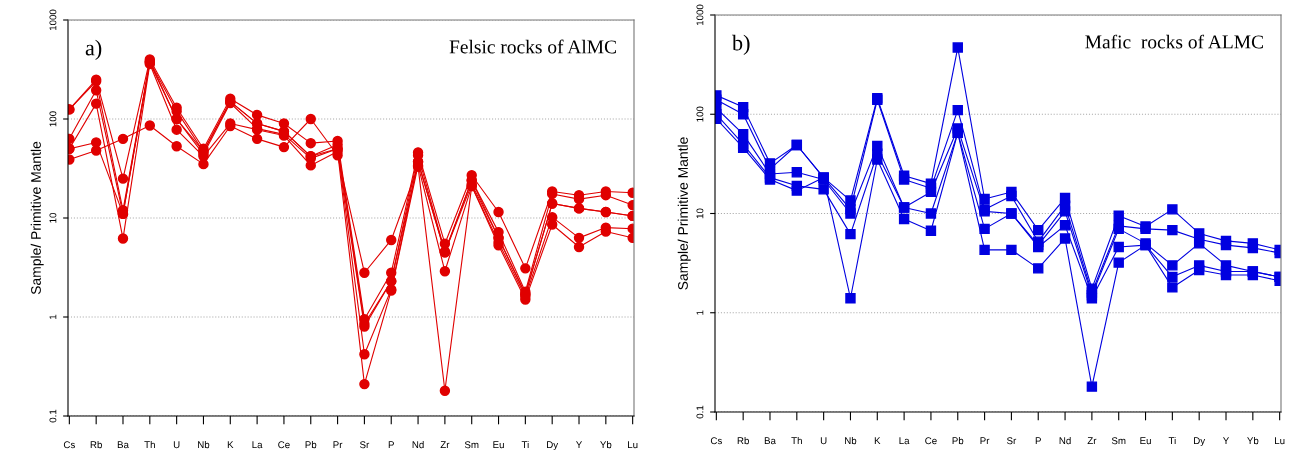 This screenshot has width=1293, height=452. Describe the element at coordinates (1174, 41) in the screenshot. I see `annotation: Mafic rocks of ALMC` at that location.